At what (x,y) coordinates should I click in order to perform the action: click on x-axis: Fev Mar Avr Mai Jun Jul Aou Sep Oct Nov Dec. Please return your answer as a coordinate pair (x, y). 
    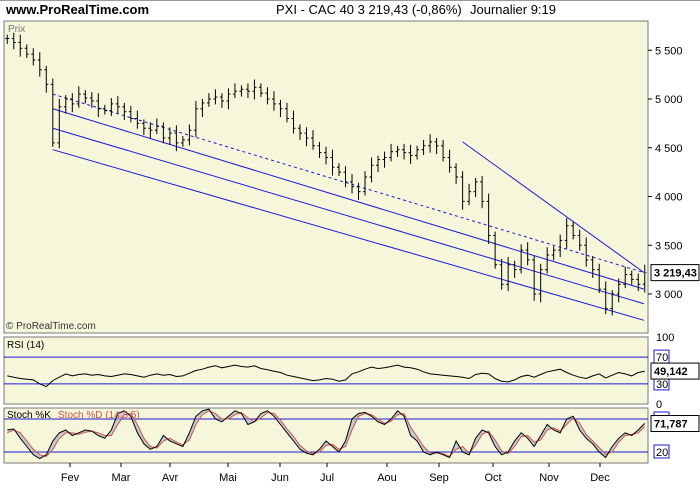
    Looking at the image, I should click on (335, 473).